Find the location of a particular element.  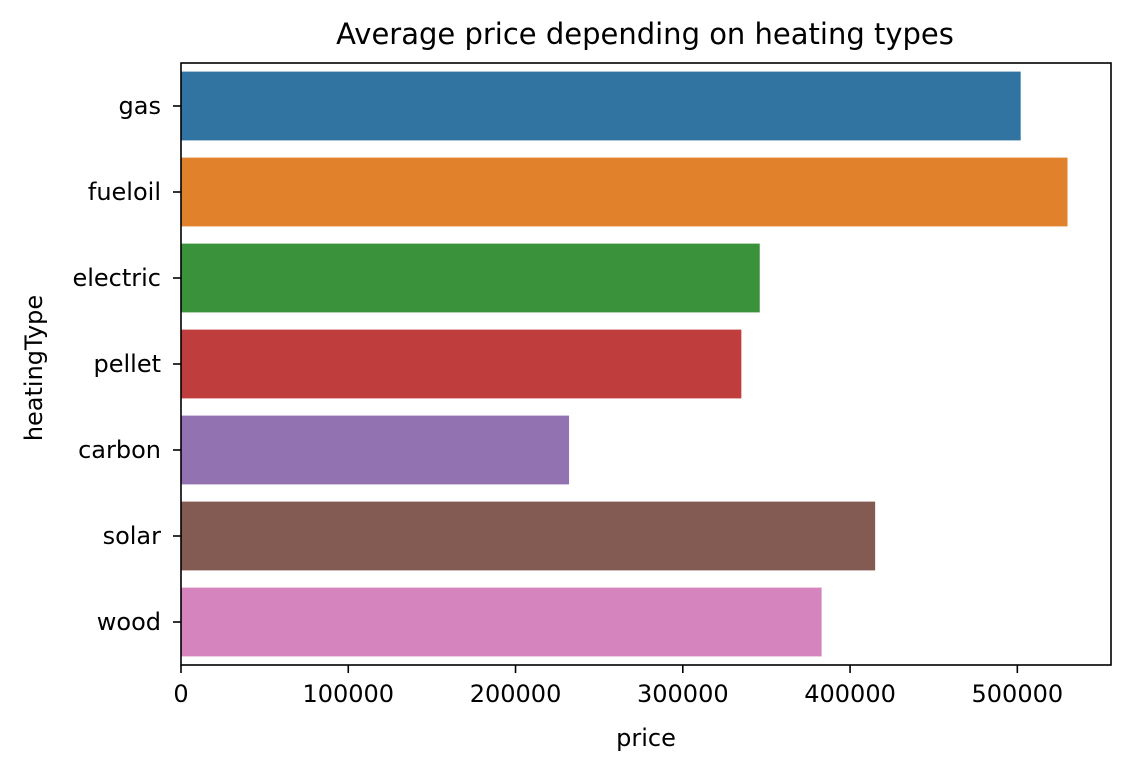

bar-electric is located at coordinates (470, 278).